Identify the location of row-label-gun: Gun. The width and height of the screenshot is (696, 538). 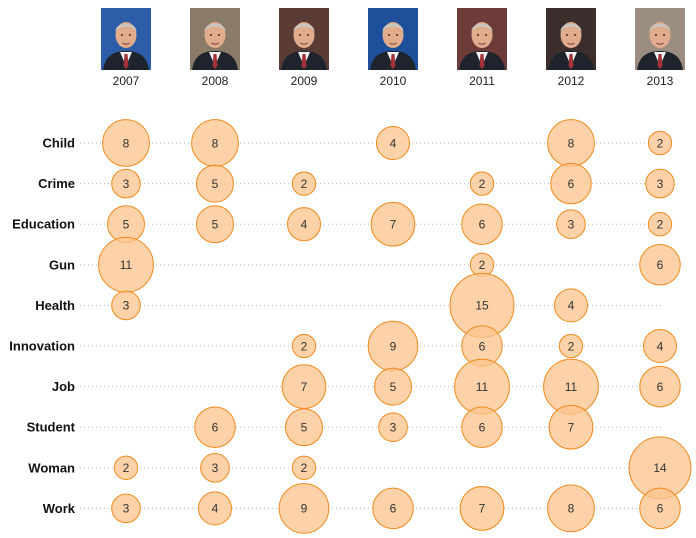
(62, 264).